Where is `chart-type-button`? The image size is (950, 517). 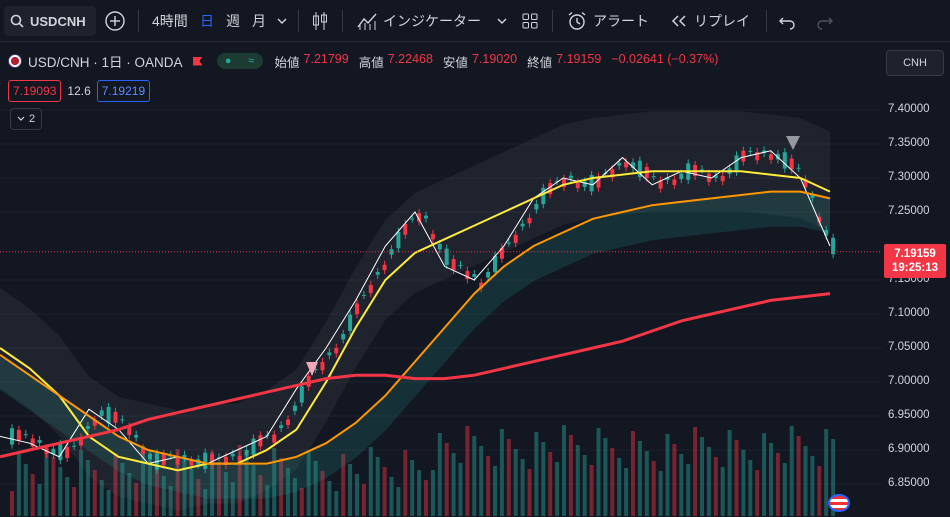 chart-type-button is located at coordinates (320, 21).